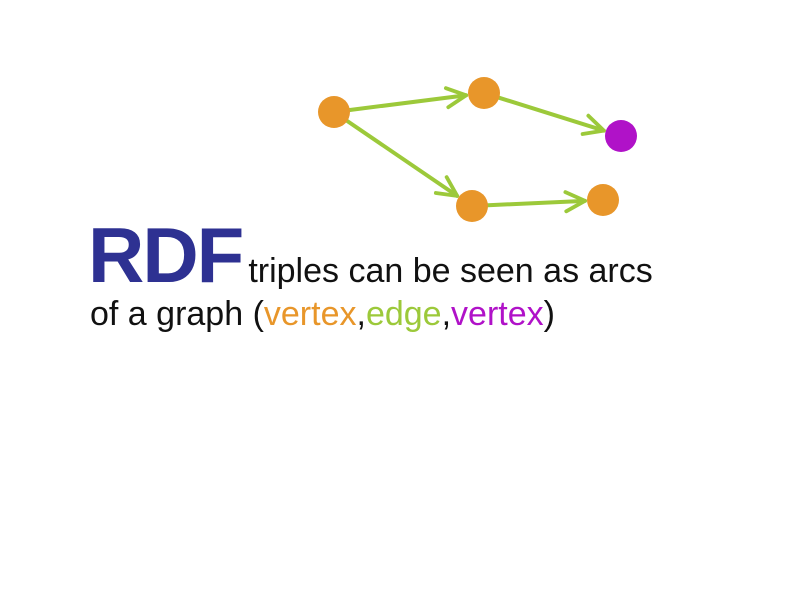 The height and width of the screenshot is (600, 800). I want to click on edges-layer, so click(475, 150).